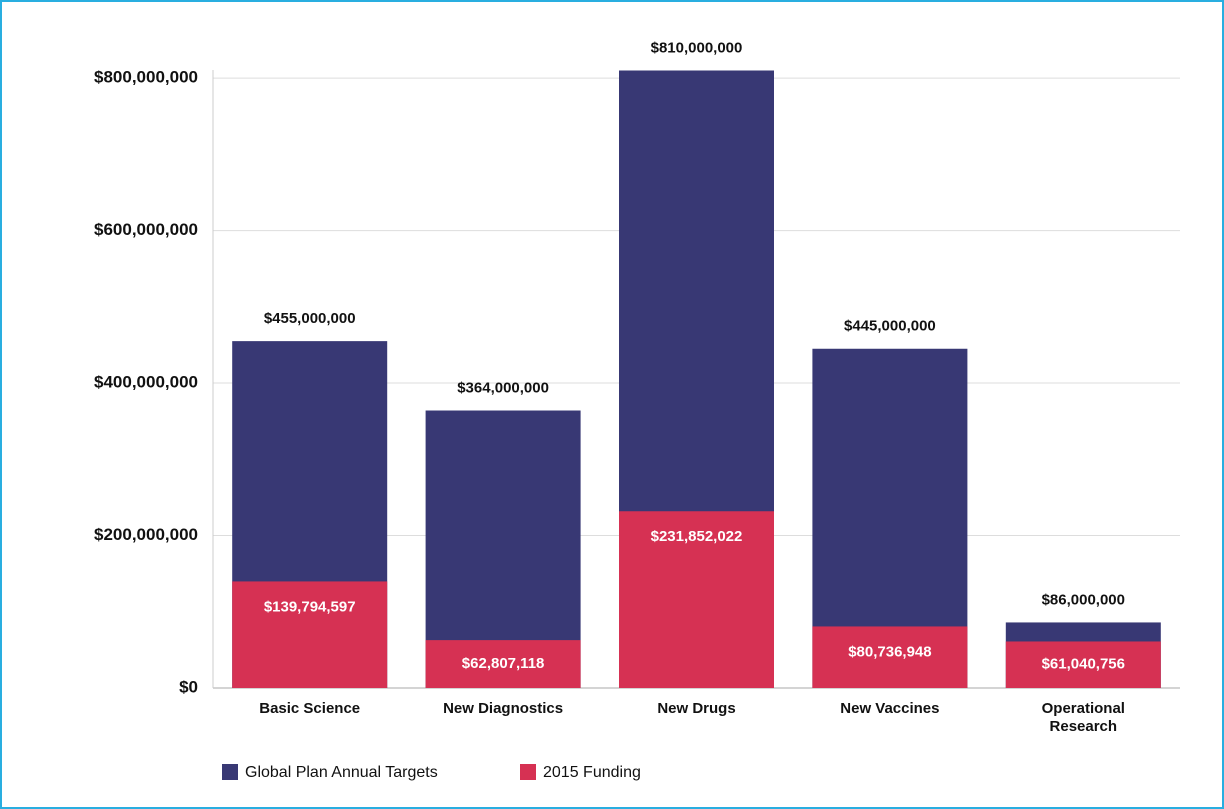 This screenshot has height=809, width=1224. I want to click on y-tick-label: $800,000,000, so click(146, 77).